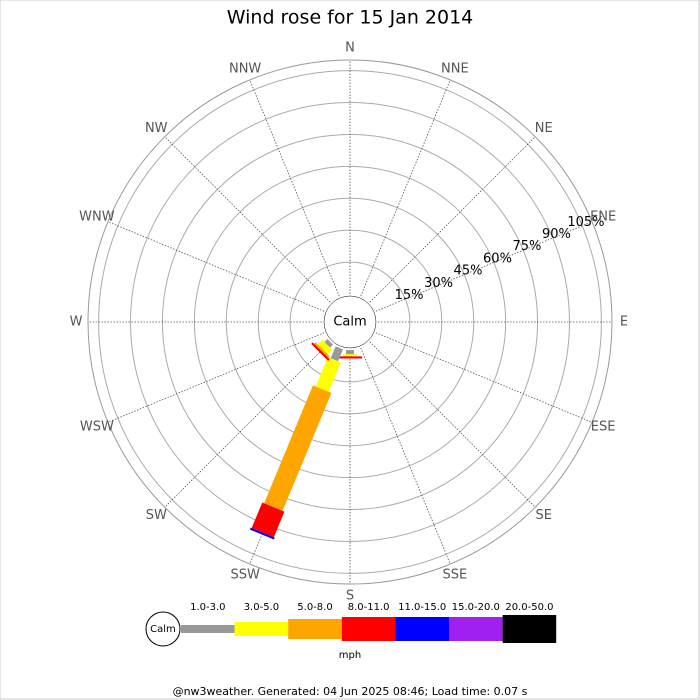  What do you see at coordinates (156, 515) in the screenshot?
I see `direction-label: SW` at bounding box center [156, 515].